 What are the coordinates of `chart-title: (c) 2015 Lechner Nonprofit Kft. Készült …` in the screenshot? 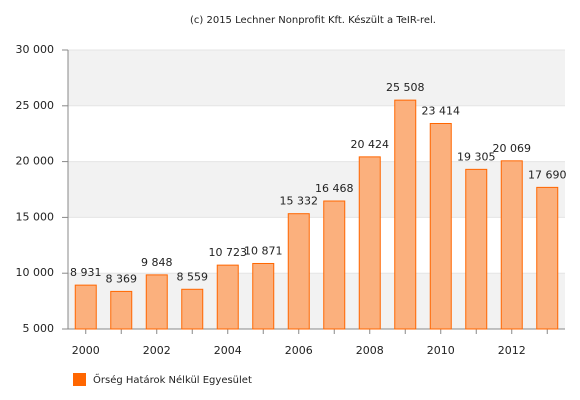 It's located at (313, 20).